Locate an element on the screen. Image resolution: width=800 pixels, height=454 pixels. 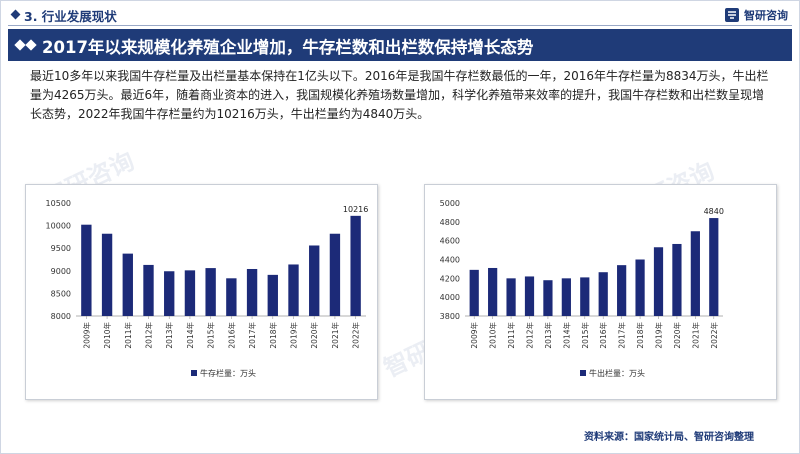
data-label: 10216 is located at coordinates (355, 209).